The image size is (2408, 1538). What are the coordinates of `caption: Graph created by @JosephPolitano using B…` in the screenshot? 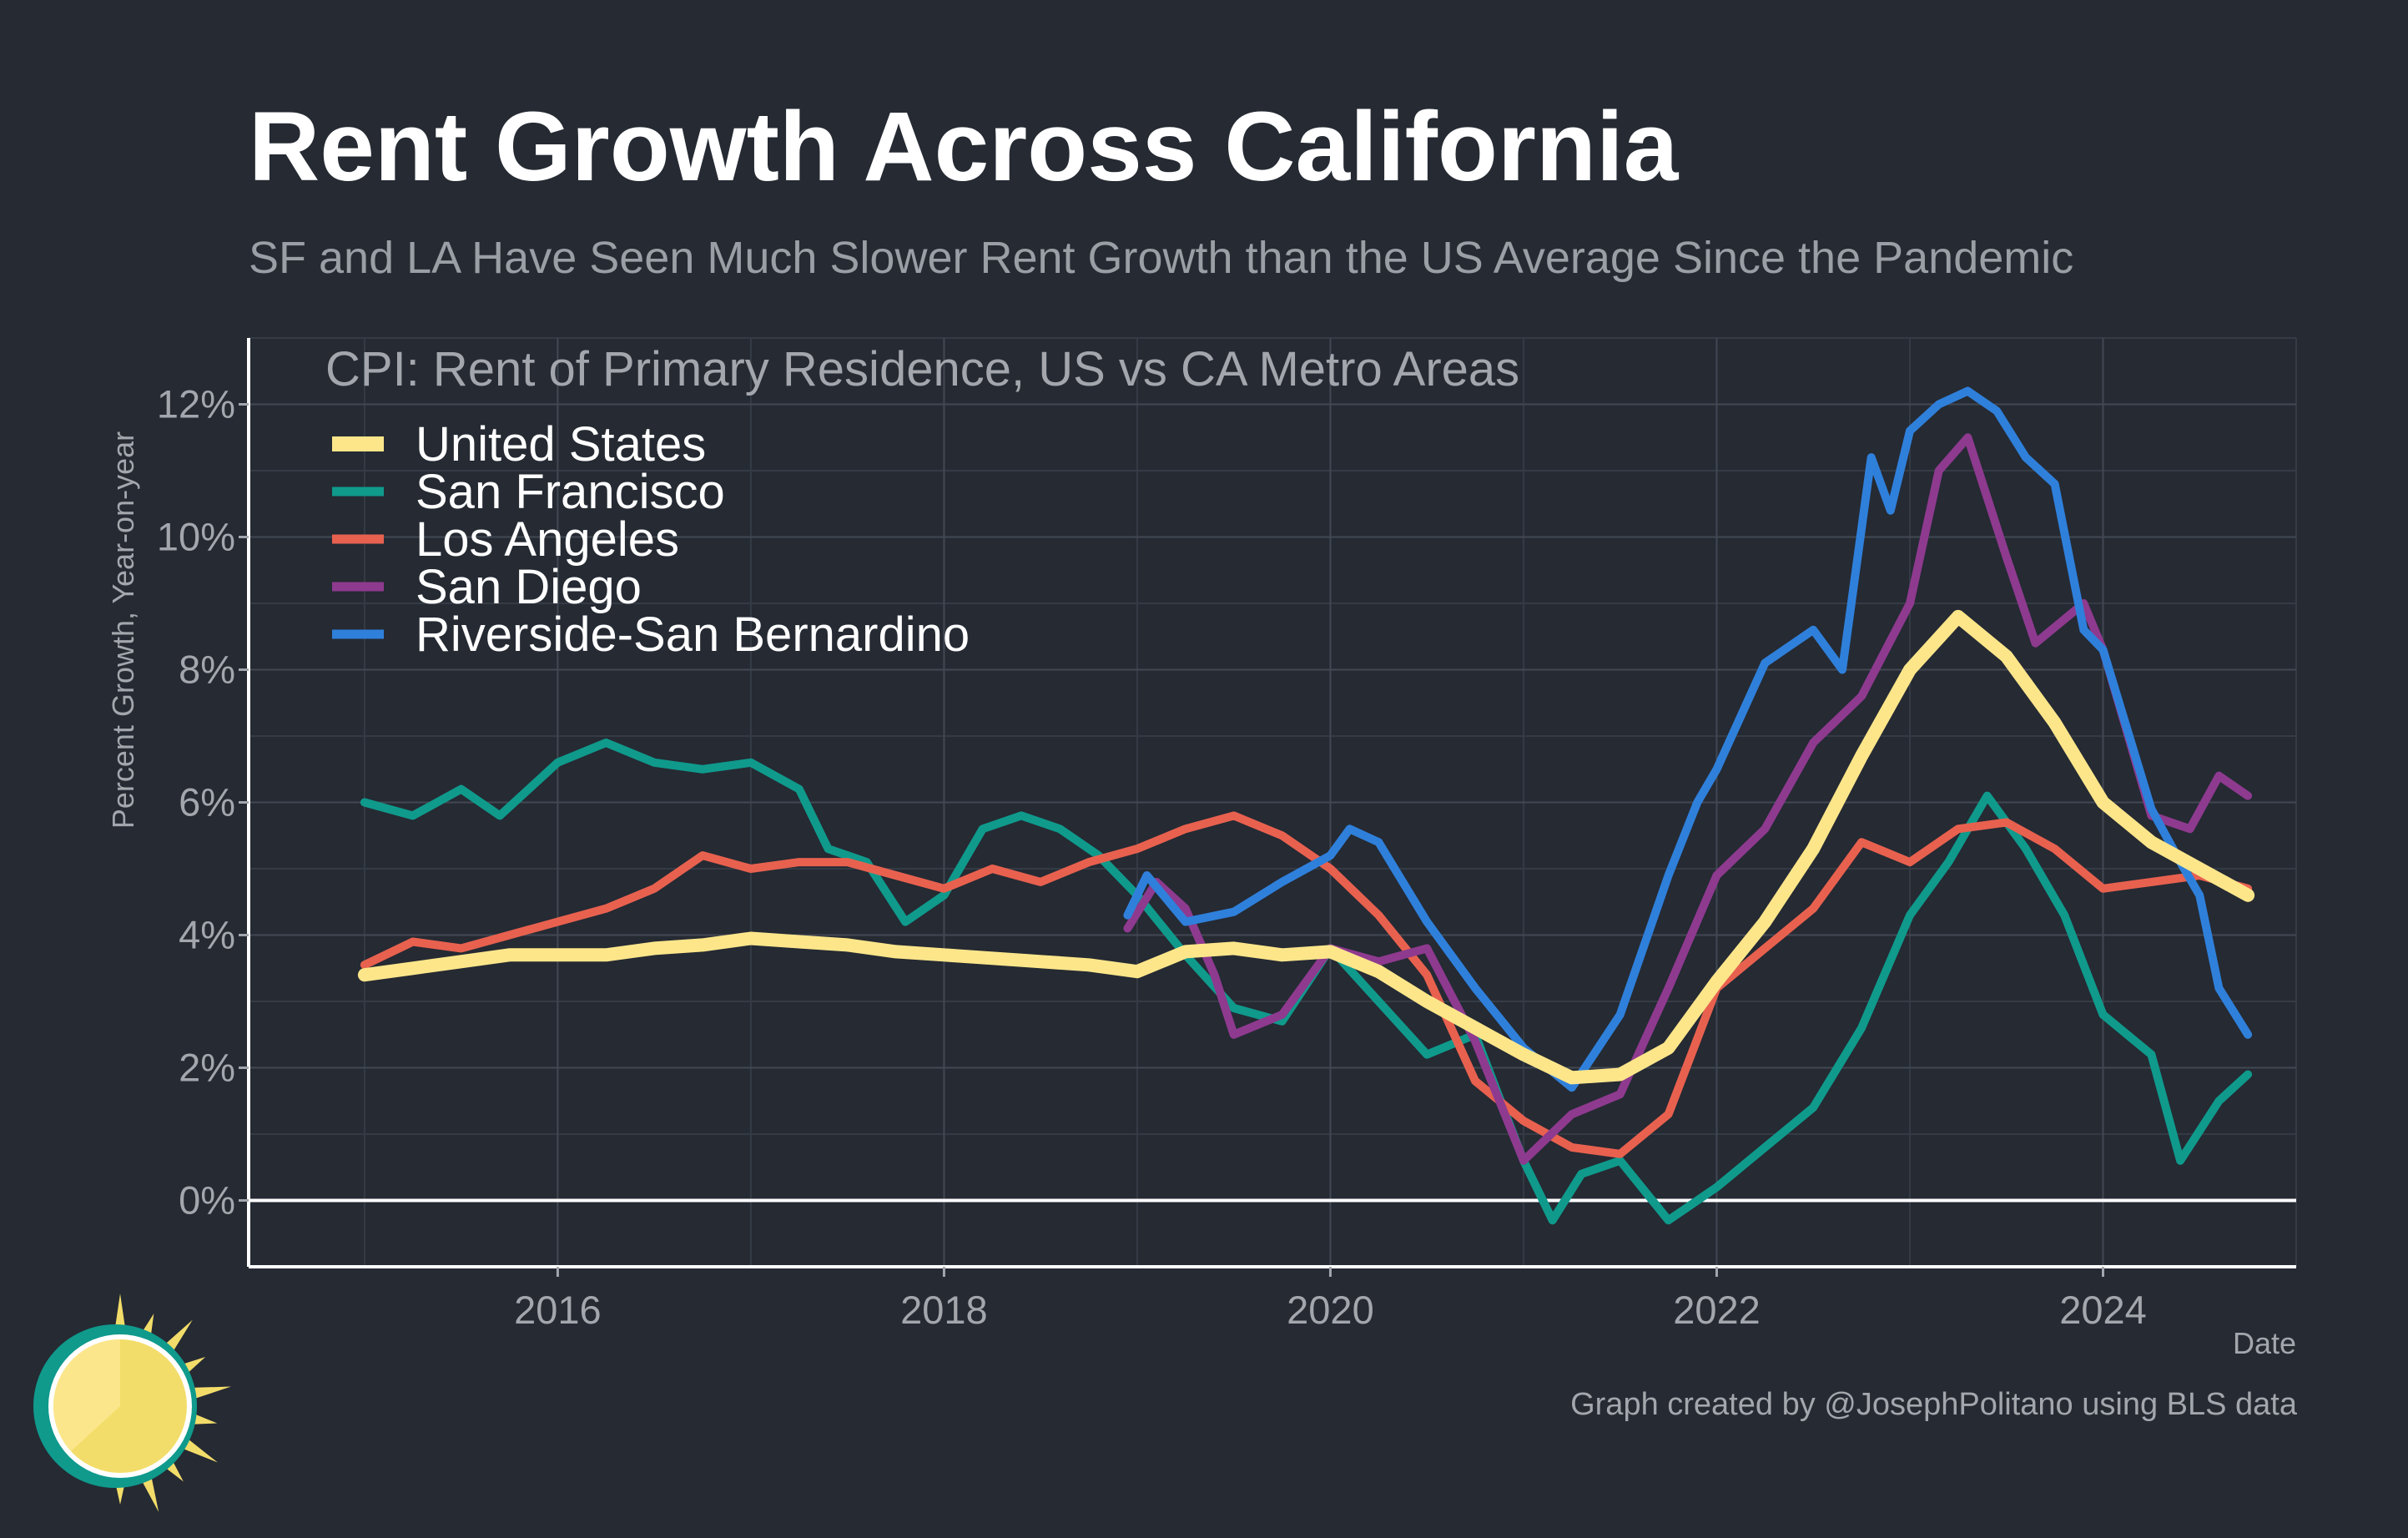 It's located at (1933, 1404).